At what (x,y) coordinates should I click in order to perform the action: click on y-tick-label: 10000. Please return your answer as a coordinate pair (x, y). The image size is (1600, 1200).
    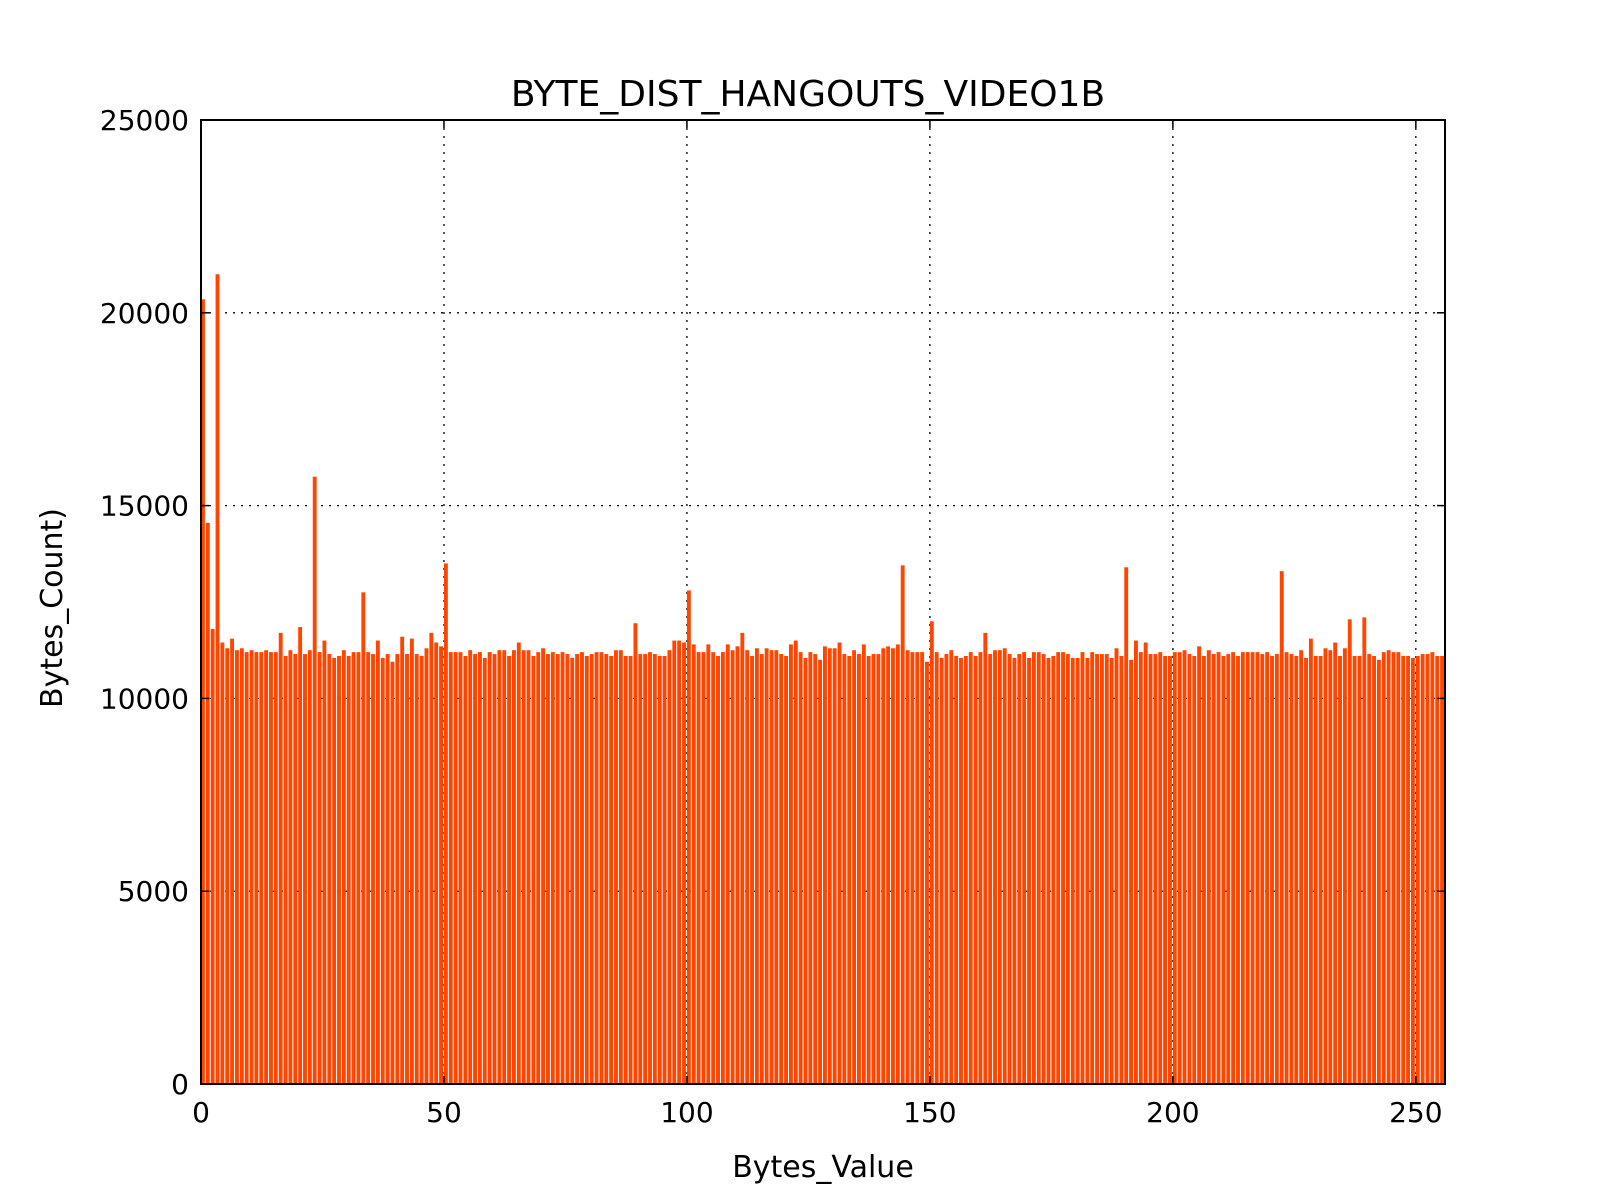
    Looking at the image, I should click on (144, 698).